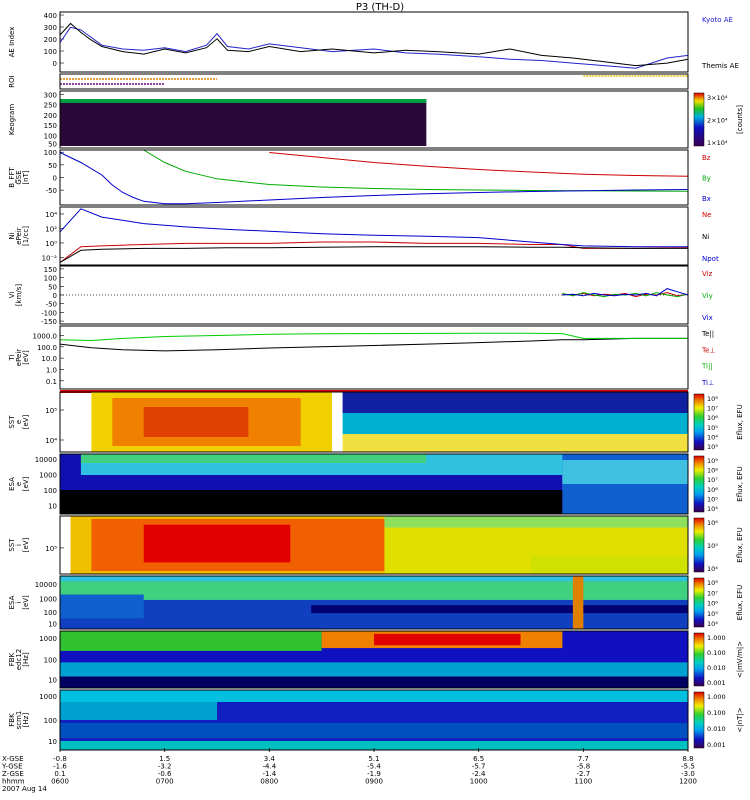 The height and width of the screenshot is (800, 750). What do you see at coordinates (50, 661) in the screenshot?
I see `panel-ytick-fbk_e: 100` at bounding box center [50, 661].